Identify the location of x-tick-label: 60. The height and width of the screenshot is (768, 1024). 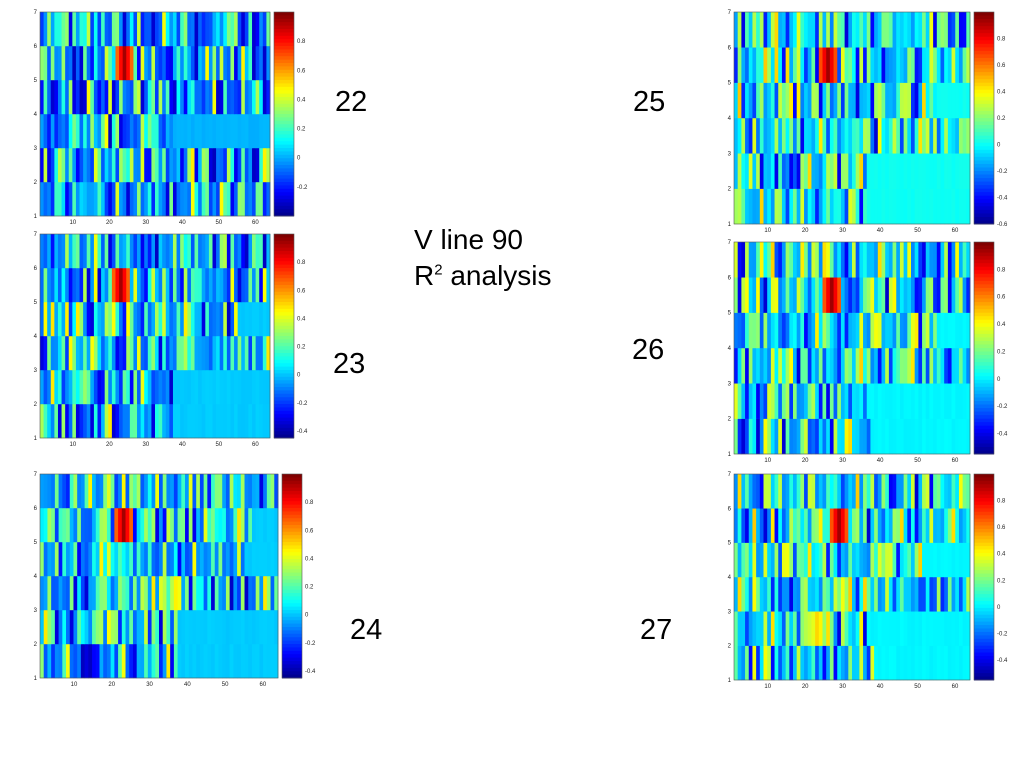
(955, 461).